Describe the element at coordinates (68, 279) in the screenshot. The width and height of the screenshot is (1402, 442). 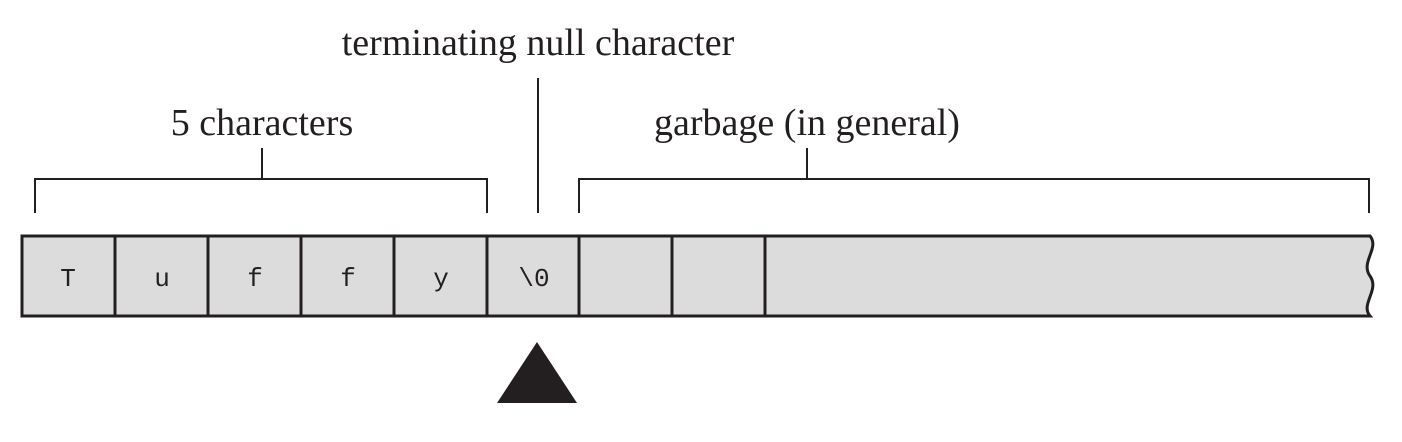
I see `cell-0: T` at that location.